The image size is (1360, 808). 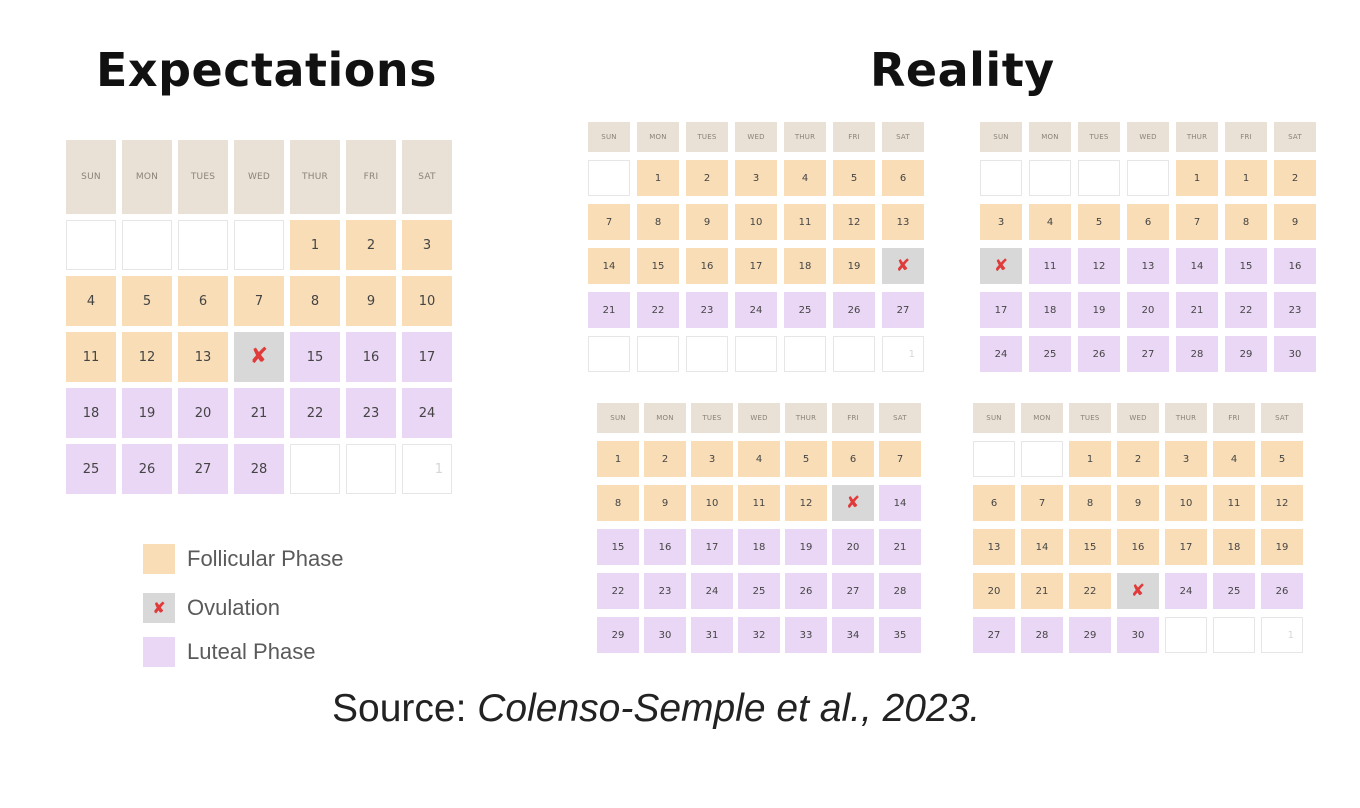 What do you see at coordinates (1099, 310) in the screenshot?
I see `luteal-day-cell: 19` at bounding box center [1099, 310].